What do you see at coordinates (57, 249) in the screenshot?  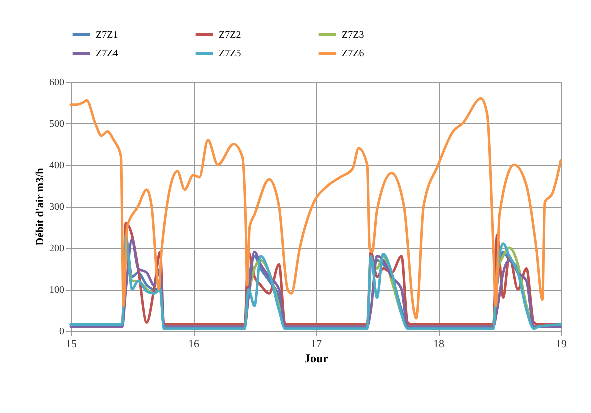 I see `y-tick-label: 200` at bounding box center [57, 249].